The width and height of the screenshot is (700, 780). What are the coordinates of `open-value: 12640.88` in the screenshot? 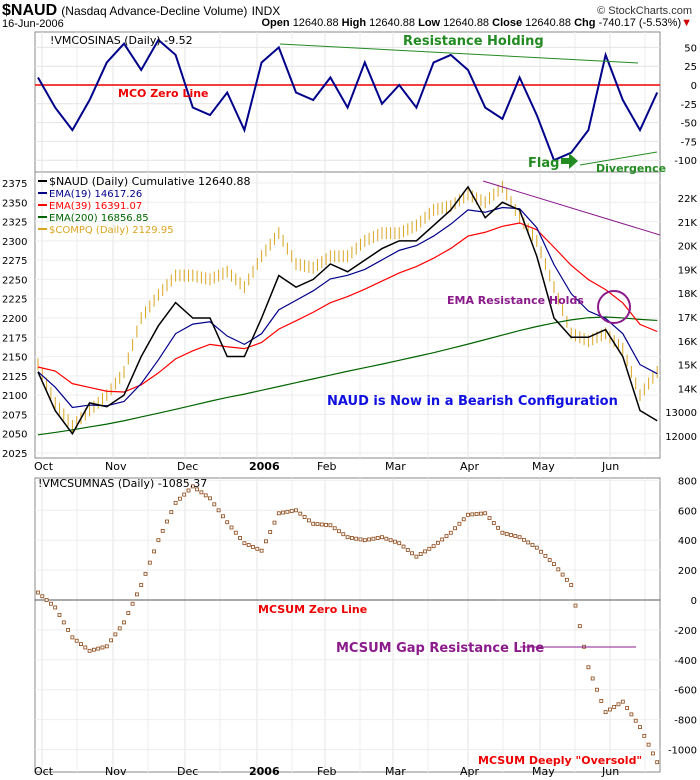 It's located at (315, 23).